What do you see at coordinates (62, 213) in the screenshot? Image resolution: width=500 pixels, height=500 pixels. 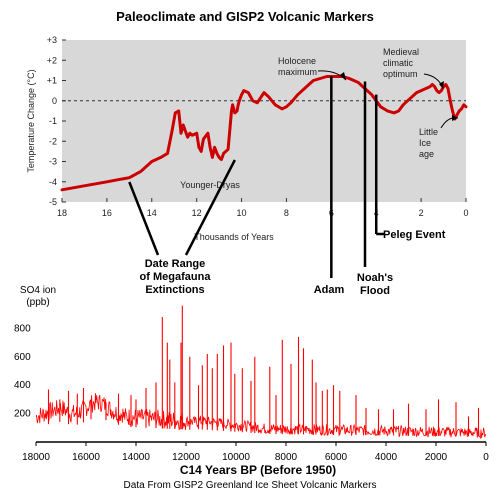 I see `temperature-x-tick-label: 18` at bounding box center [62, 213].